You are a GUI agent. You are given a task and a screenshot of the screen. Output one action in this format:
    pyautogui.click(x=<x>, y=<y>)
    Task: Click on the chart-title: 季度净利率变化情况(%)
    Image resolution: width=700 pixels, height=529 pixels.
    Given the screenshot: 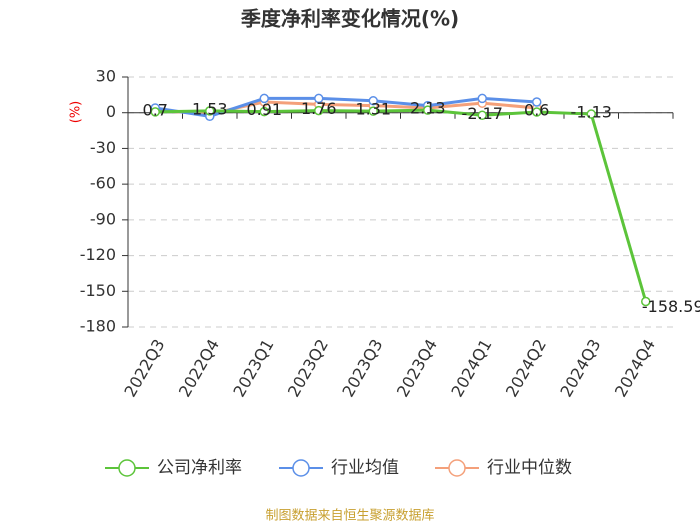 What is the action you would take?
    pyautogui.click(x=349, y=19)
    